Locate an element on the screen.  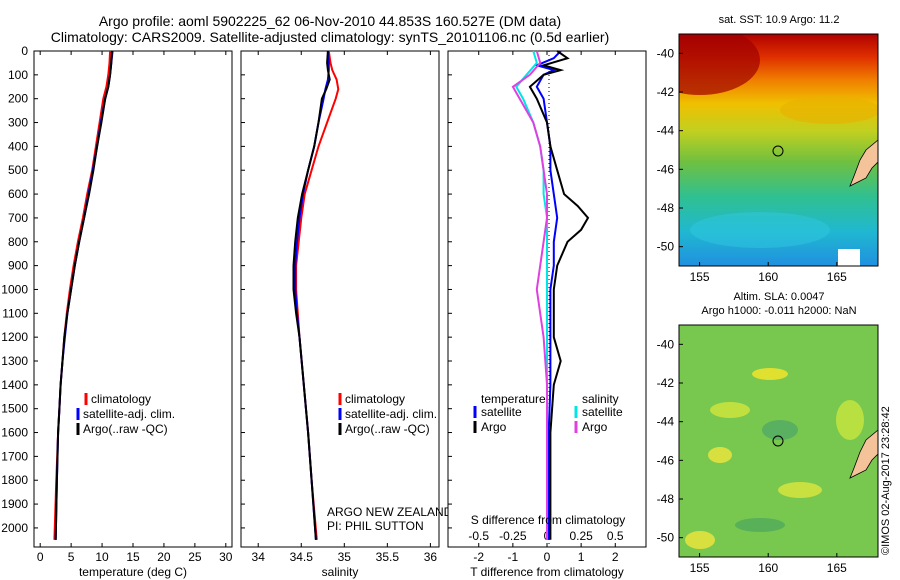
series-line-argo-raw-qc- is located at coordinates (83, 295).